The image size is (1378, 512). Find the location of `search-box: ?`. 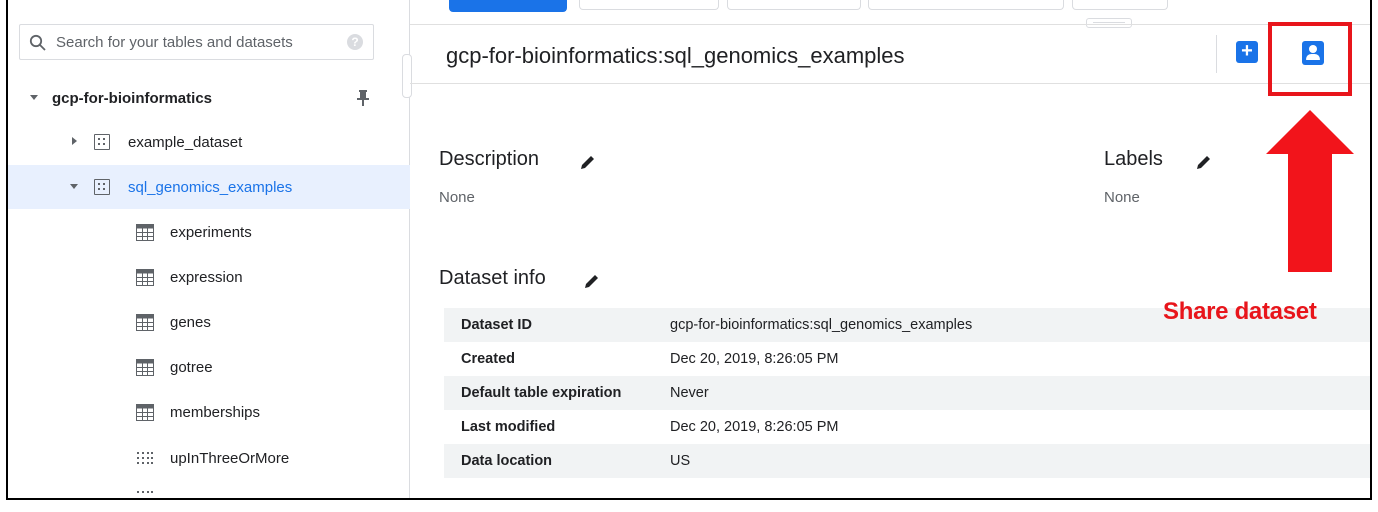

search-box: ? is located at coordinates (196, 42).